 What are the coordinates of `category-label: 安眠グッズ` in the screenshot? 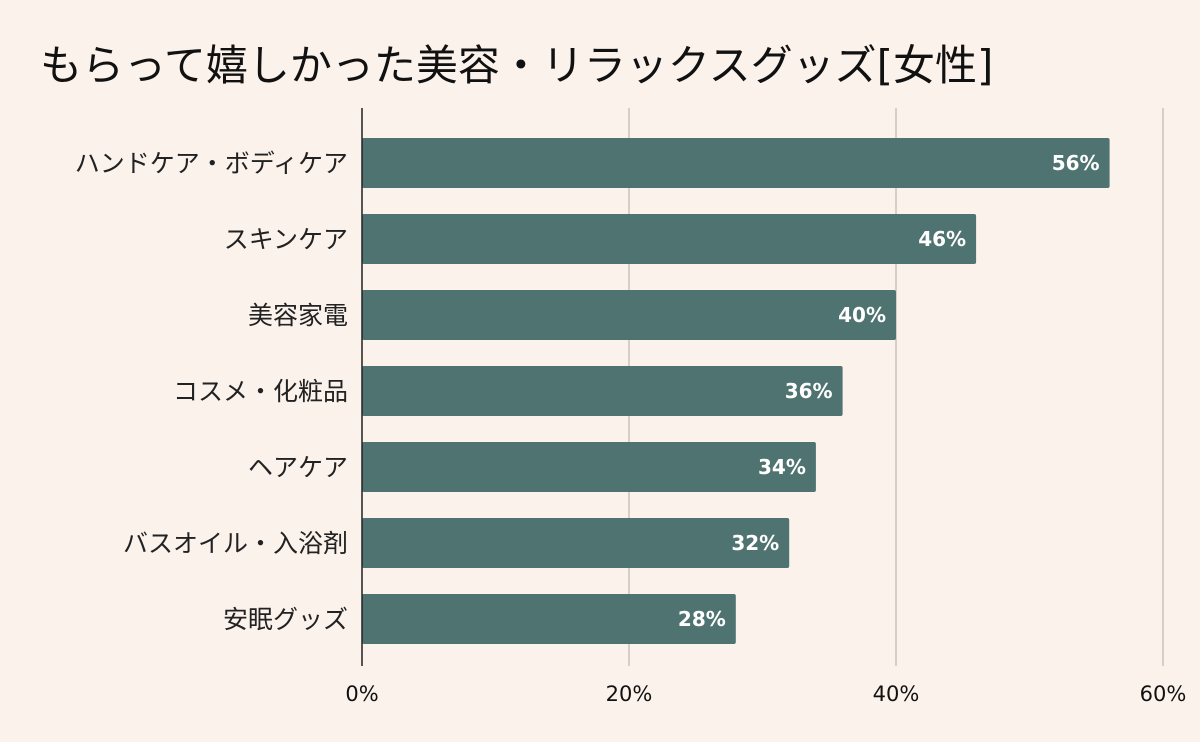 It's located at (285, 619).